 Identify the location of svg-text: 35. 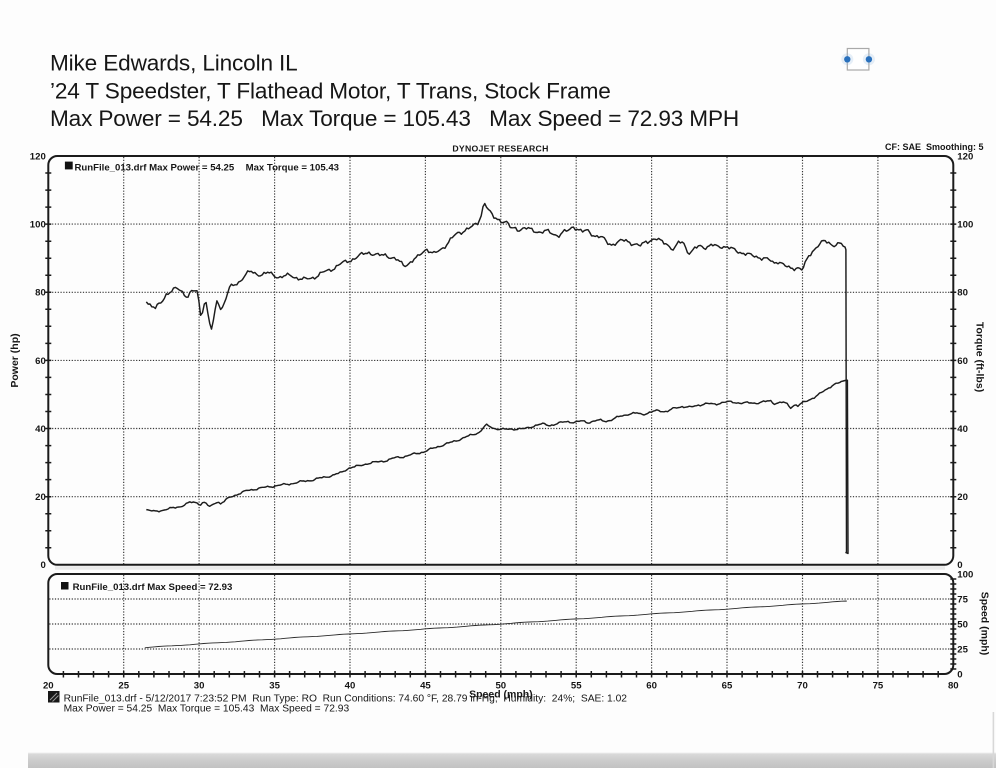
(274, 686).